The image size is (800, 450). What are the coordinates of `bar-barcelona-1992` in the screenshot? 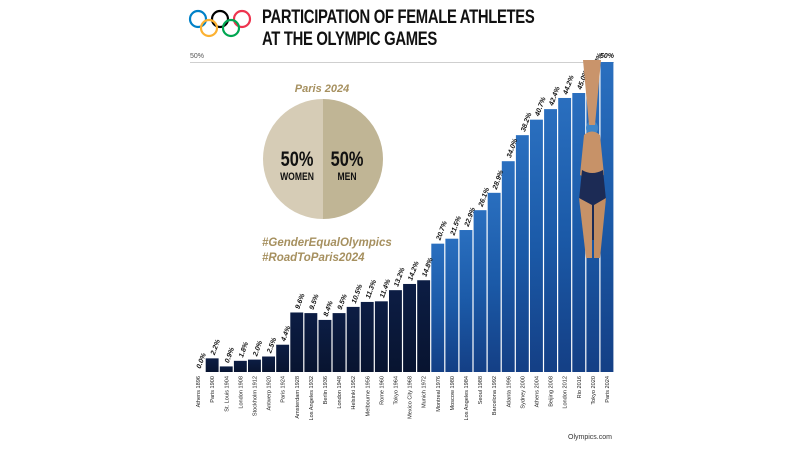 It's located at (494, 282).